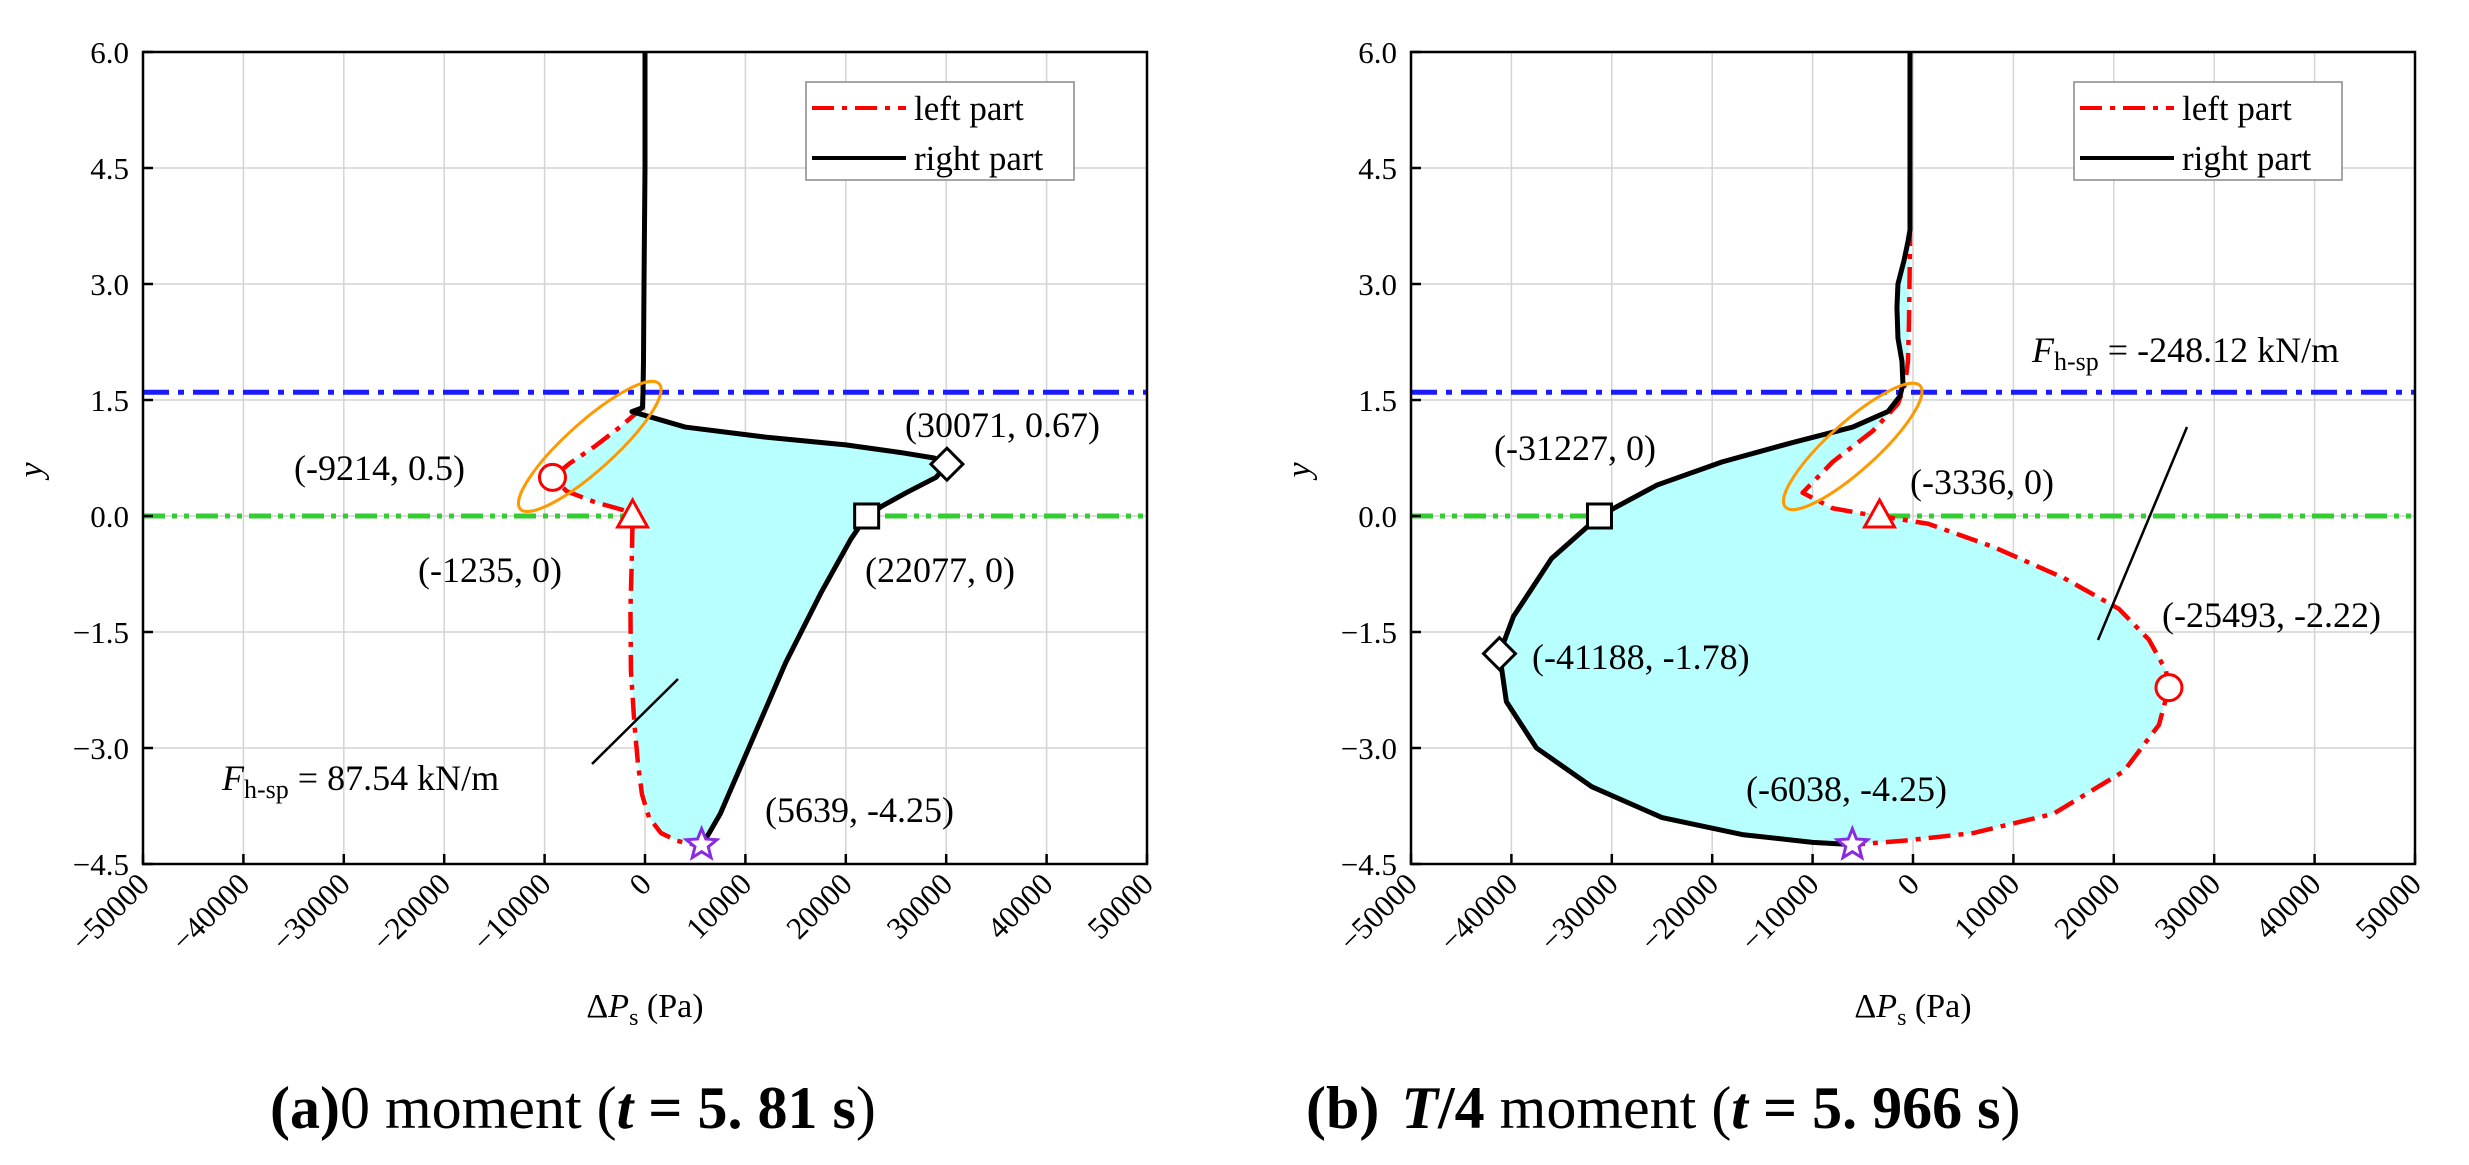  I want to click on panel-b-pressure-area, so click(1834, 537).